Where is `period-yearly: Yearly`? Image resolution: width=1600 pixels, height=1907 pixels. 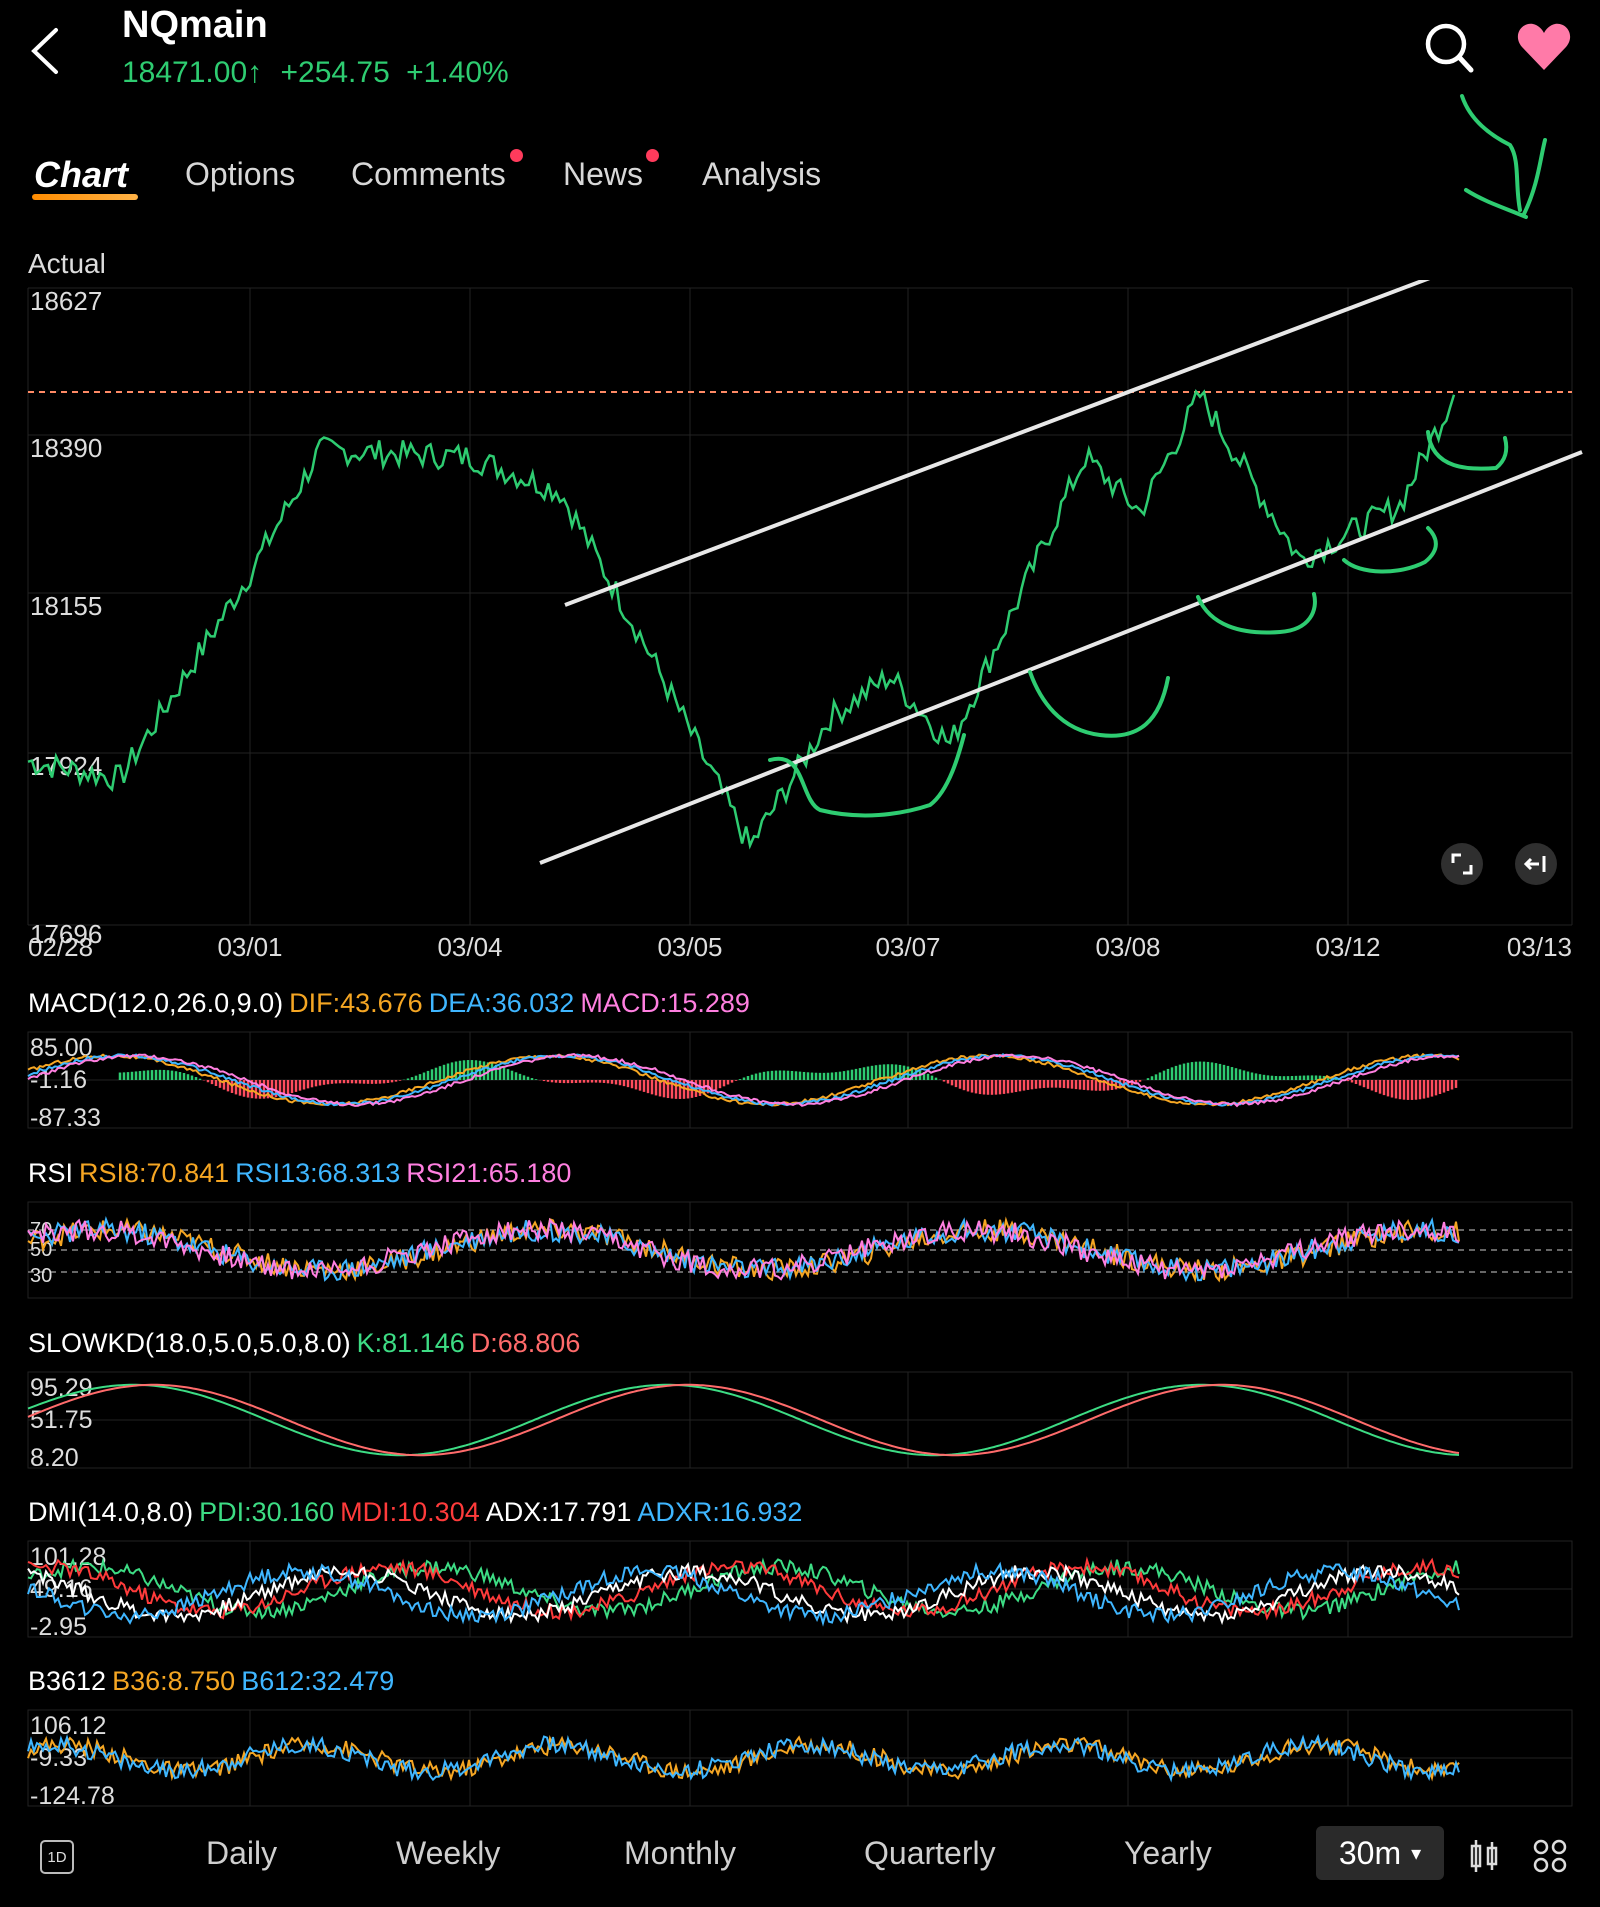
period-yearly: Yearly is located at coordinates (1168, 1853).